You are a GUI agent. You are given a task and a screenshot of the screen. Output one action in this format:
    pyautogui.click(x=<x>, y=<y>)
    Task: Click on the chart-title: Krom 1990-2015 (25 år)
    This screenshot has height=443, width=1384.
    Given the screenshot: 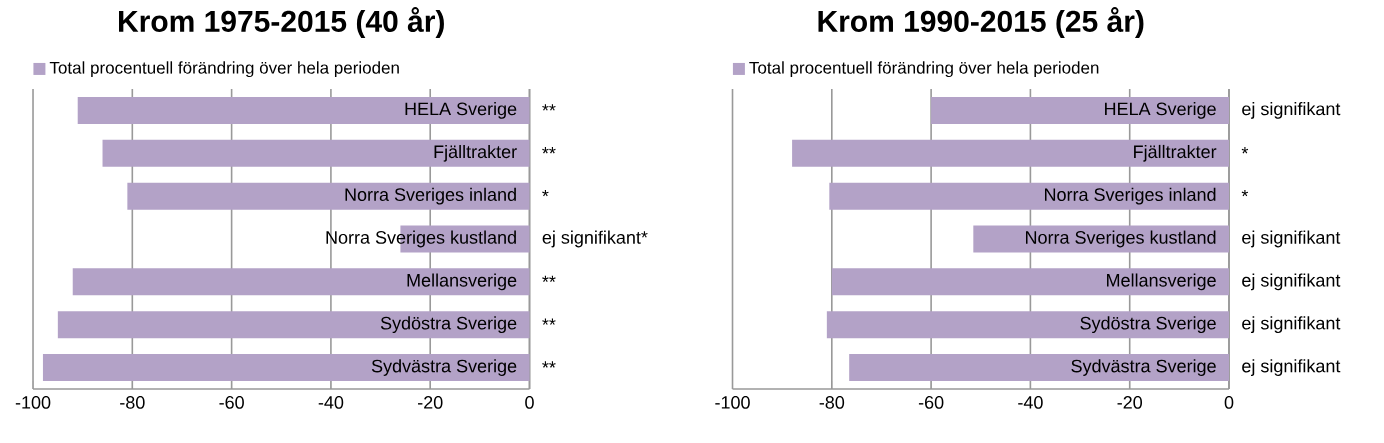 What is the action you would take?
    pyautogui.click(x=981, y=22)
    